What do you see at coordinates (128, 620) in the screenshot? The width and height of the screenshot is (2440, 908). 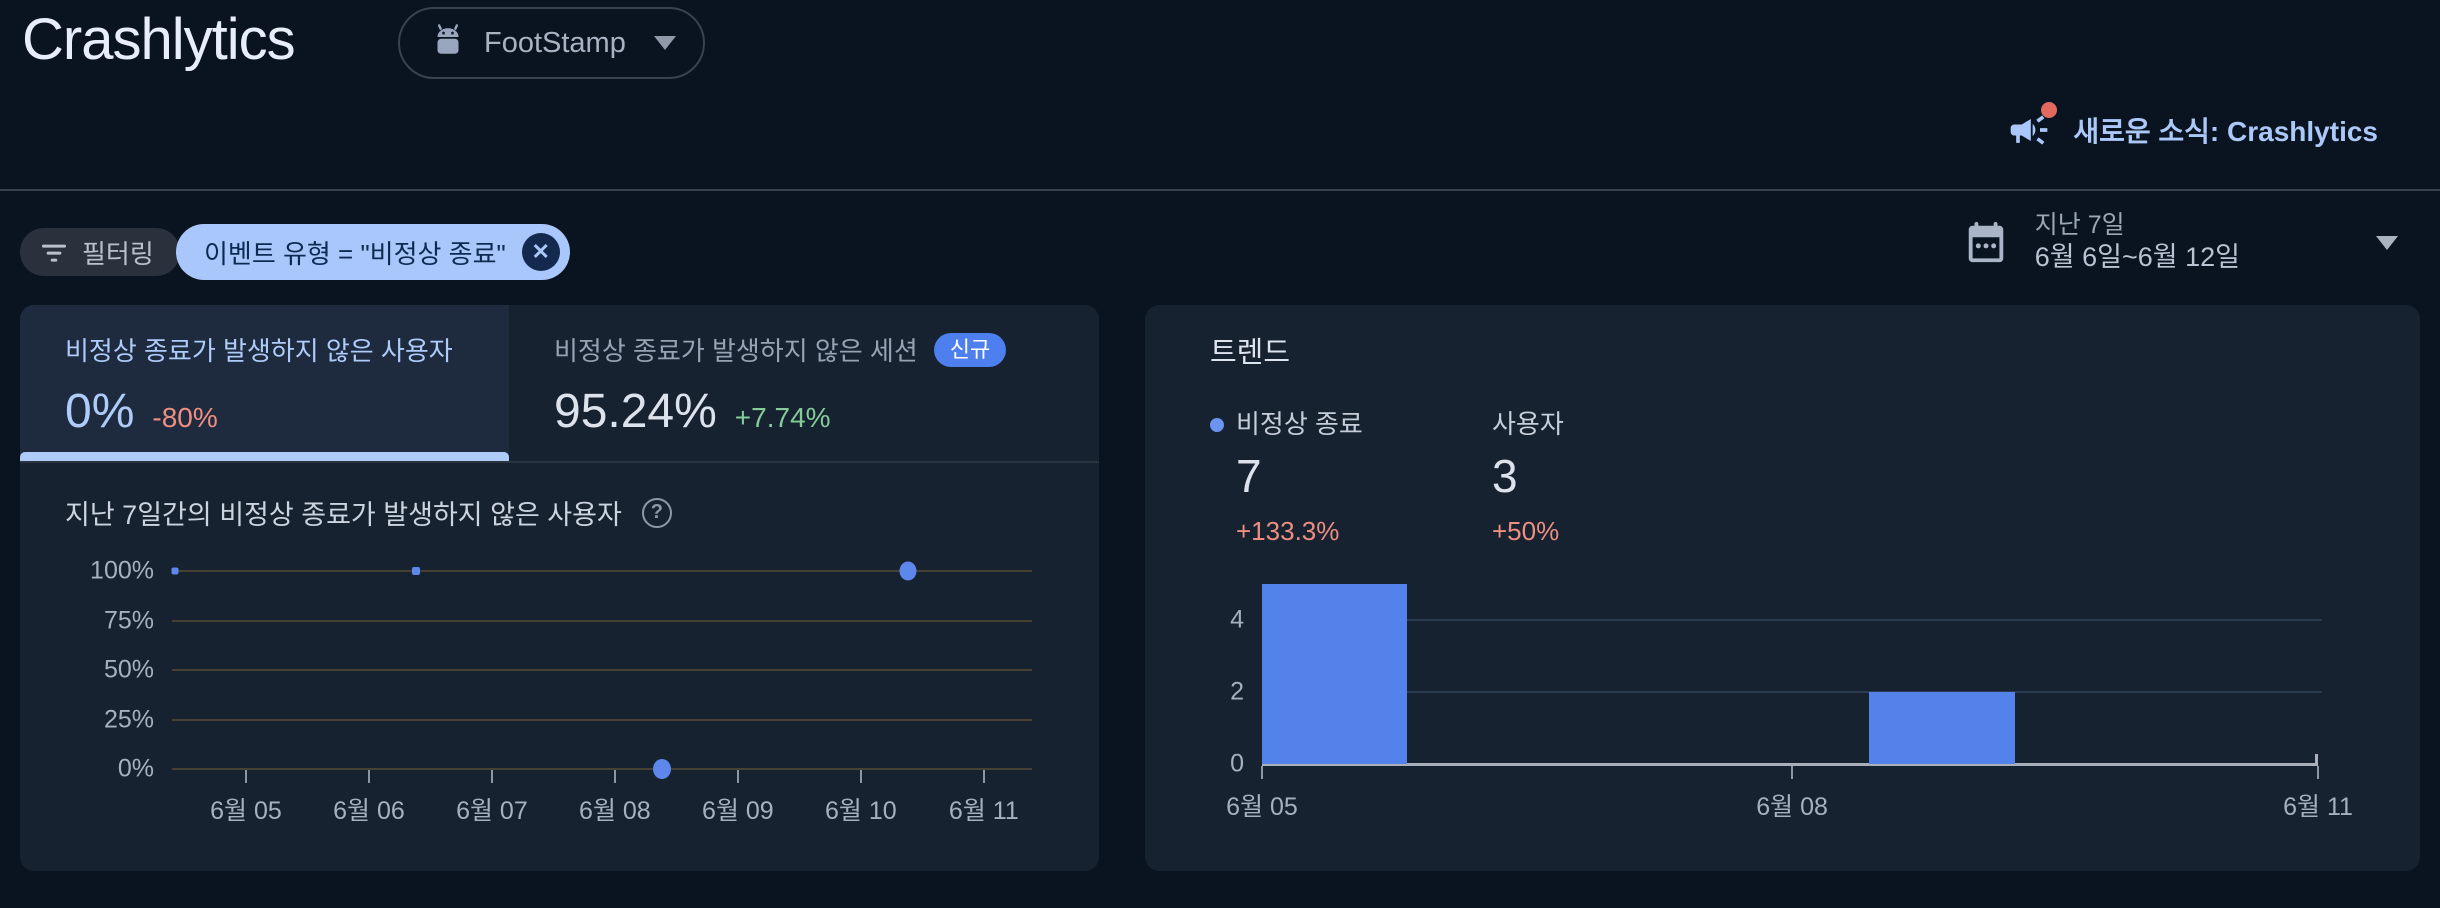 I see `y-axis-label: 75%` at bounding box center [128, 620].